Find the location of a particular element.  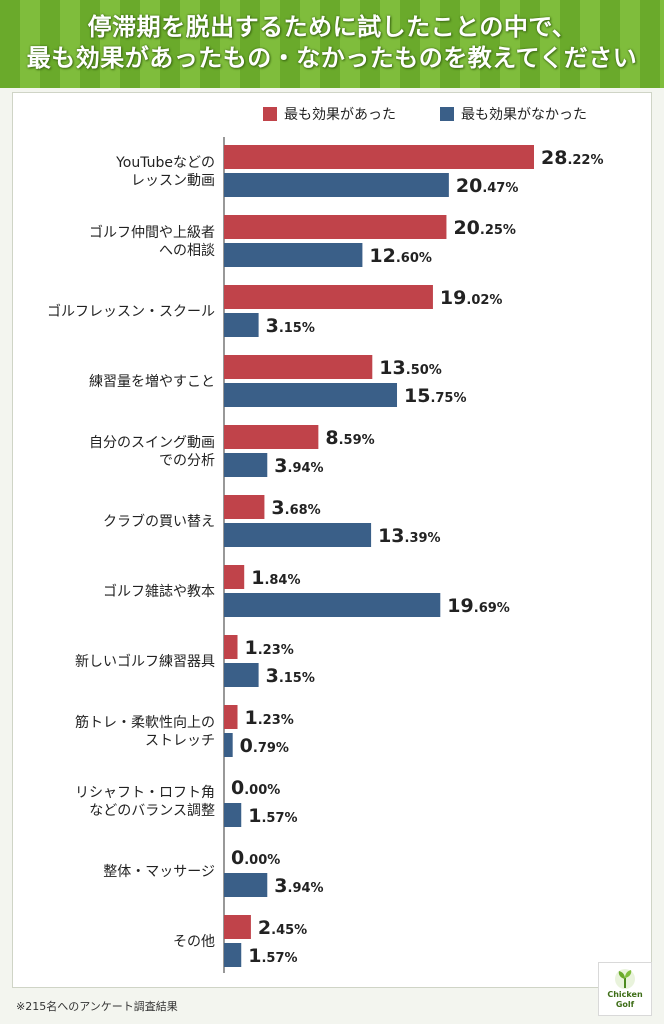

category-label: クラブの買い替え is located at coordinates (159, 521).